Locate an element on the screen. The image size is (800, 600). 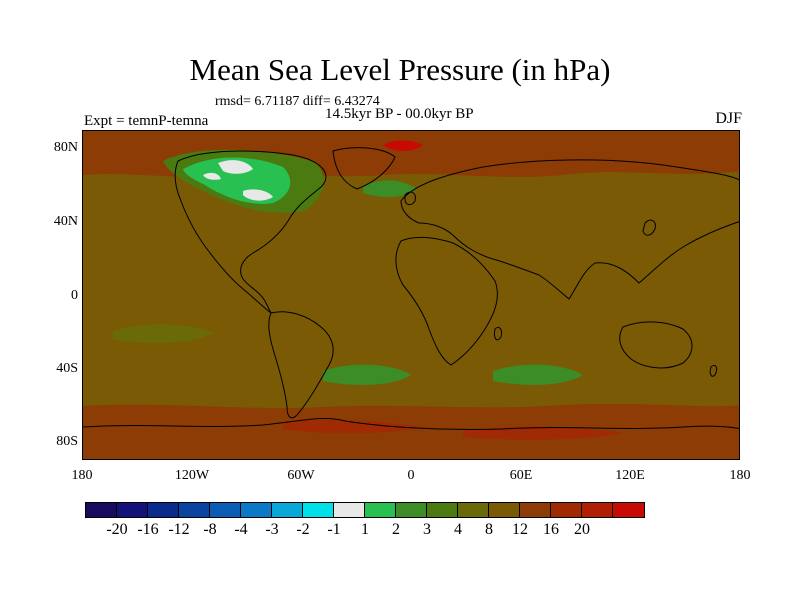
colorbar-label: -16 is located at coordinates (148, 529).